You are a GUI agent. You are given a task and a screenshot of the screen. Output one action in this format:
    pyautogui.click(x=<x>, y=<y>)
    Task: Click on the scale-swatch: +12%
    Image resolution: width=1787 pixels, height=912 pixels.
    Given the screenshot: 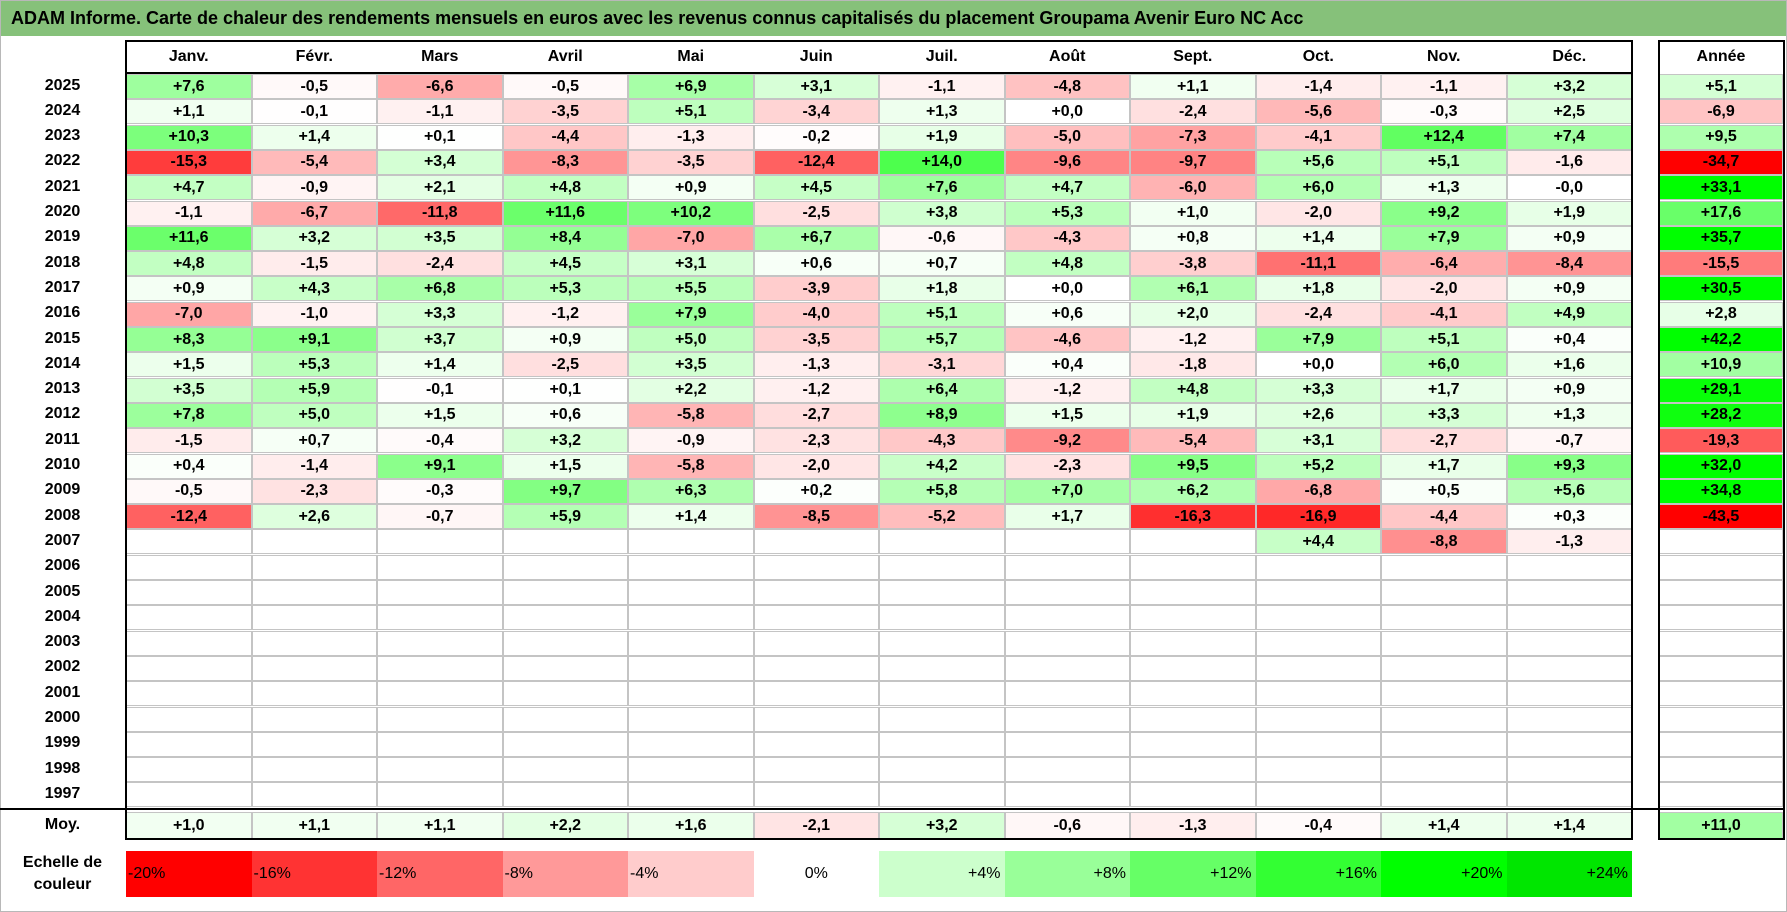 What is the action you would take?
    pyautogui.click(x=1193, y=874)
    